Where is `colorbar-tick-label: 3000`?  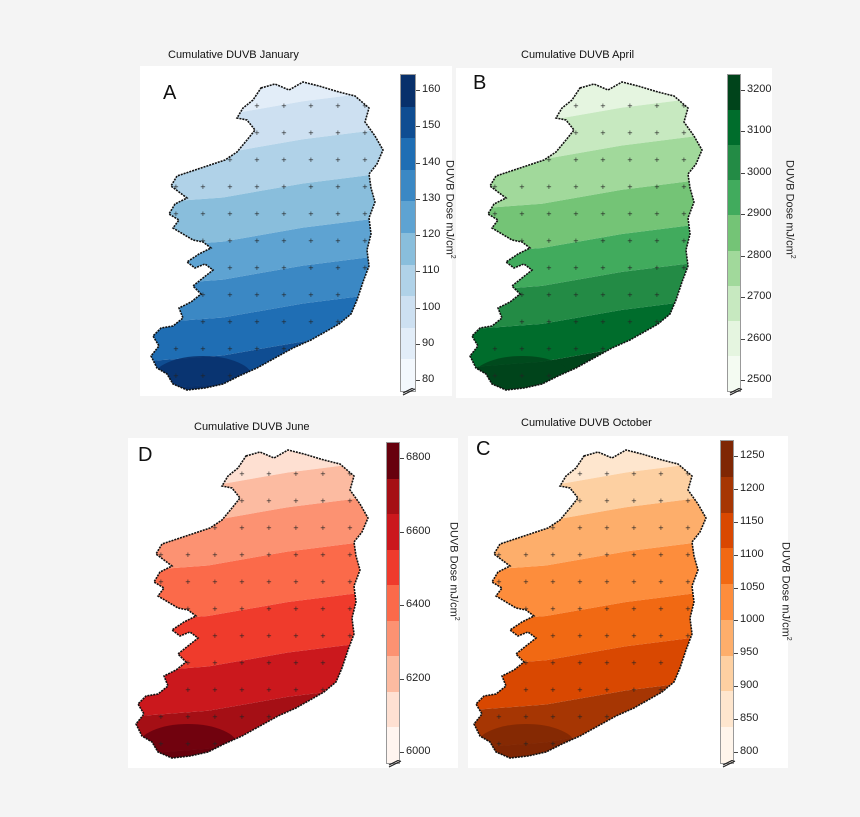
colorbar-tick-label: 3000 is located at coordinates (759, 171).